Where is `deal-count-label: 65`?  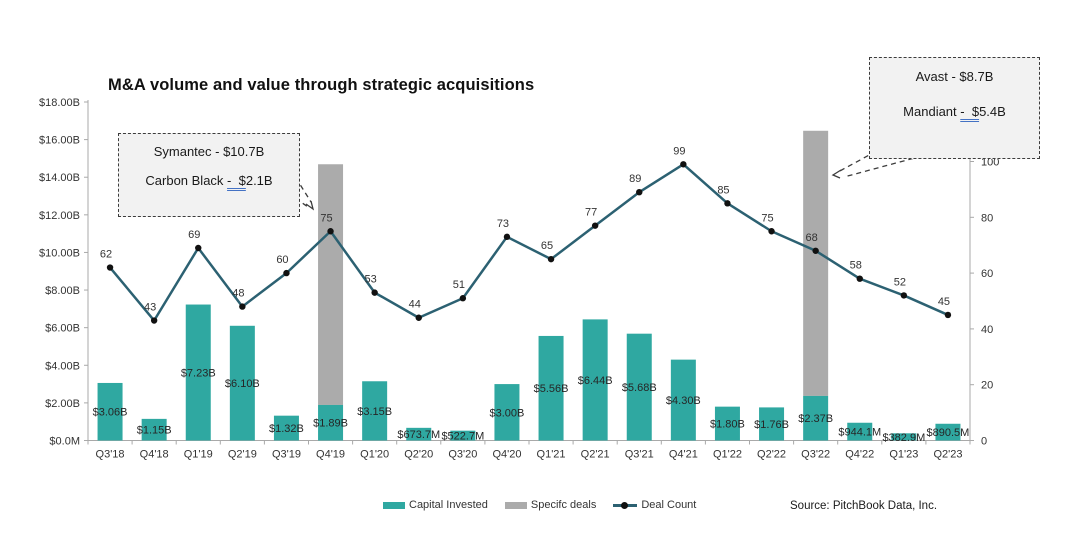 deal-count-label: 65 is located at coordinates (547, 246).